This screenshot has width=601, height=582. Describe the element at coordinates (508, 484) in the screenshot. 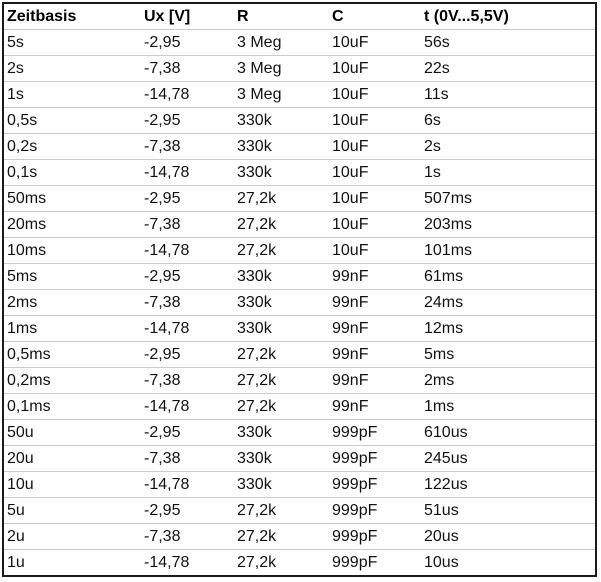

I see `table-cell: 122us` at that location.